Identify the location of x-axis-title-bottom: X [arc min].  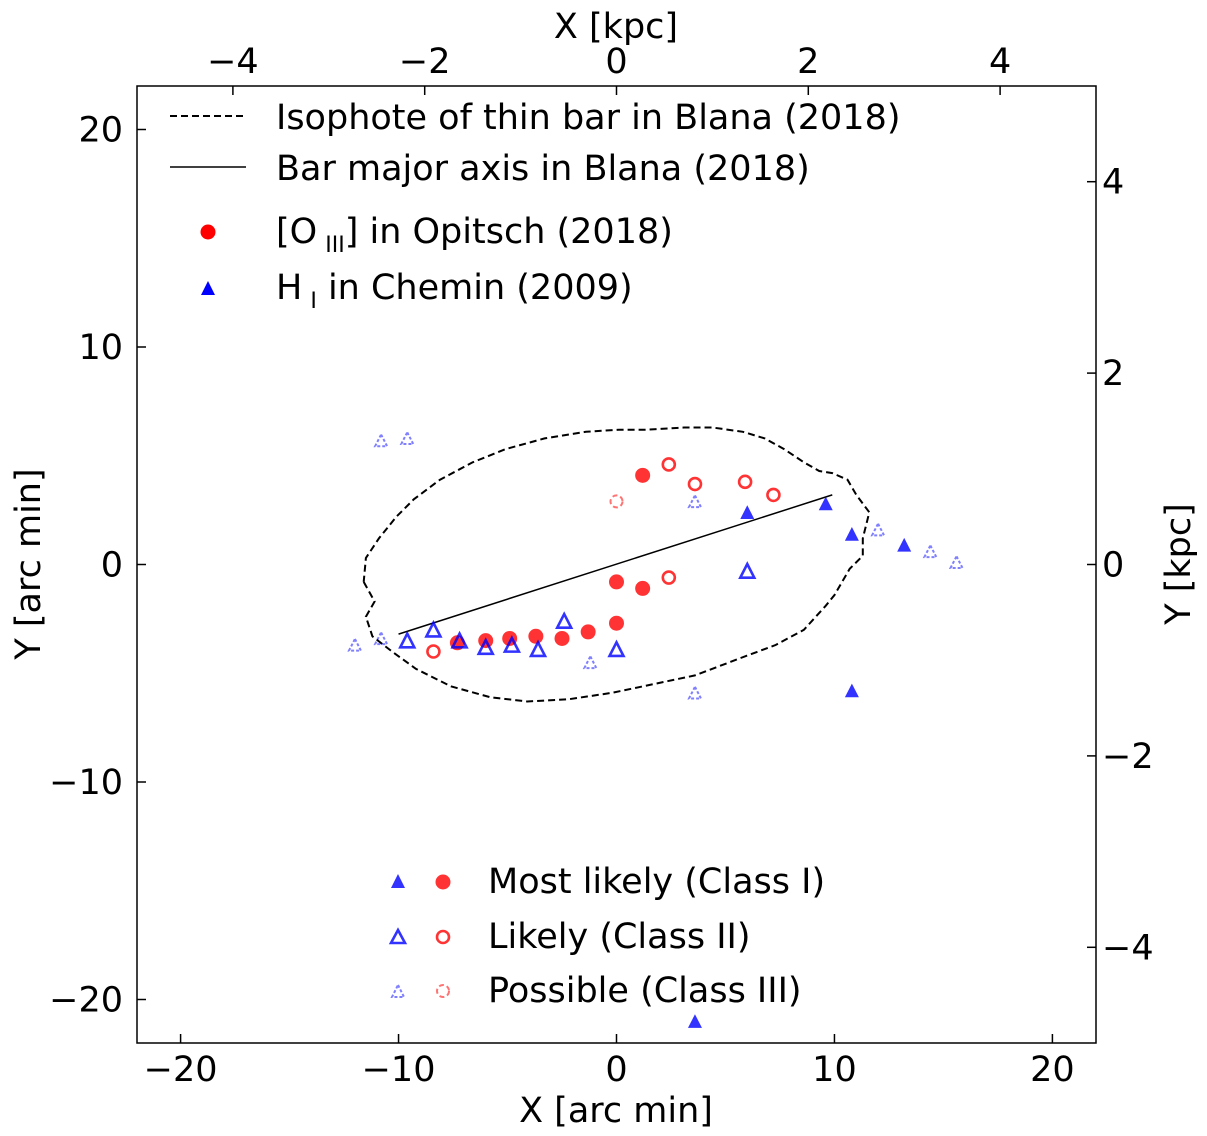
(616, 1111).